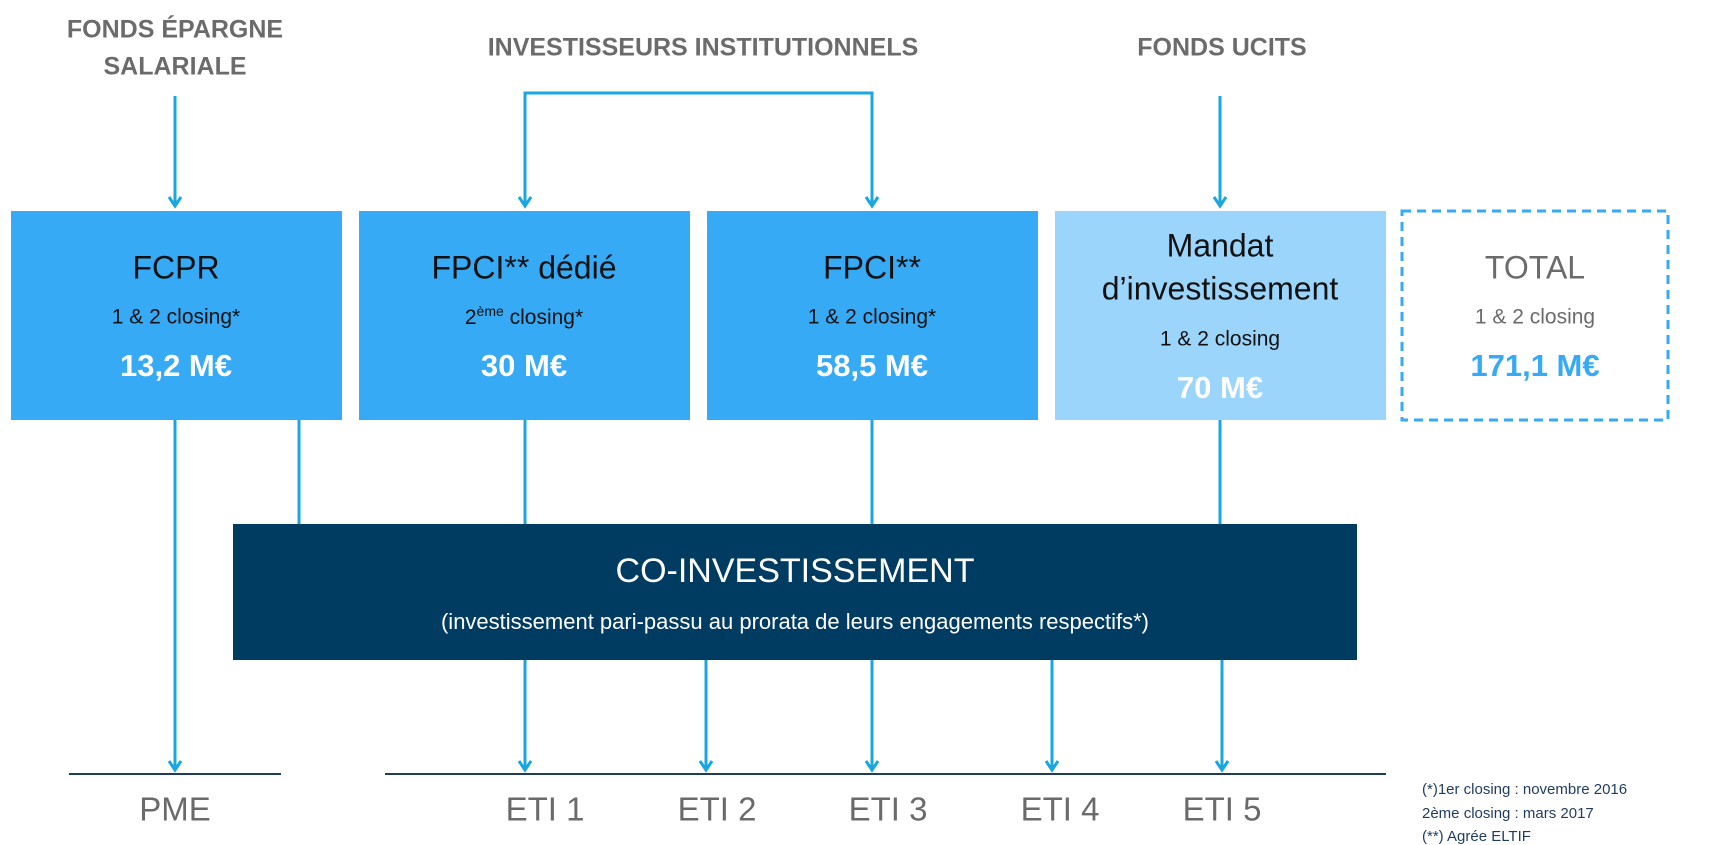 Image resolution: width=1715 pixels, height=845 pixels. What do you see at coordinates (1534, 365) in the screenshot?
I see `box-amount: 171,1 M€` at bounding box center [1534, 365].